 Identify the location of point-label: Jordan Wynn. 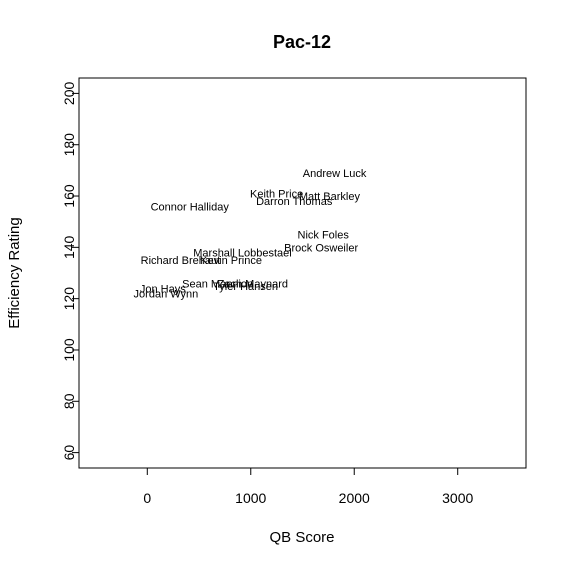
(166, 295).